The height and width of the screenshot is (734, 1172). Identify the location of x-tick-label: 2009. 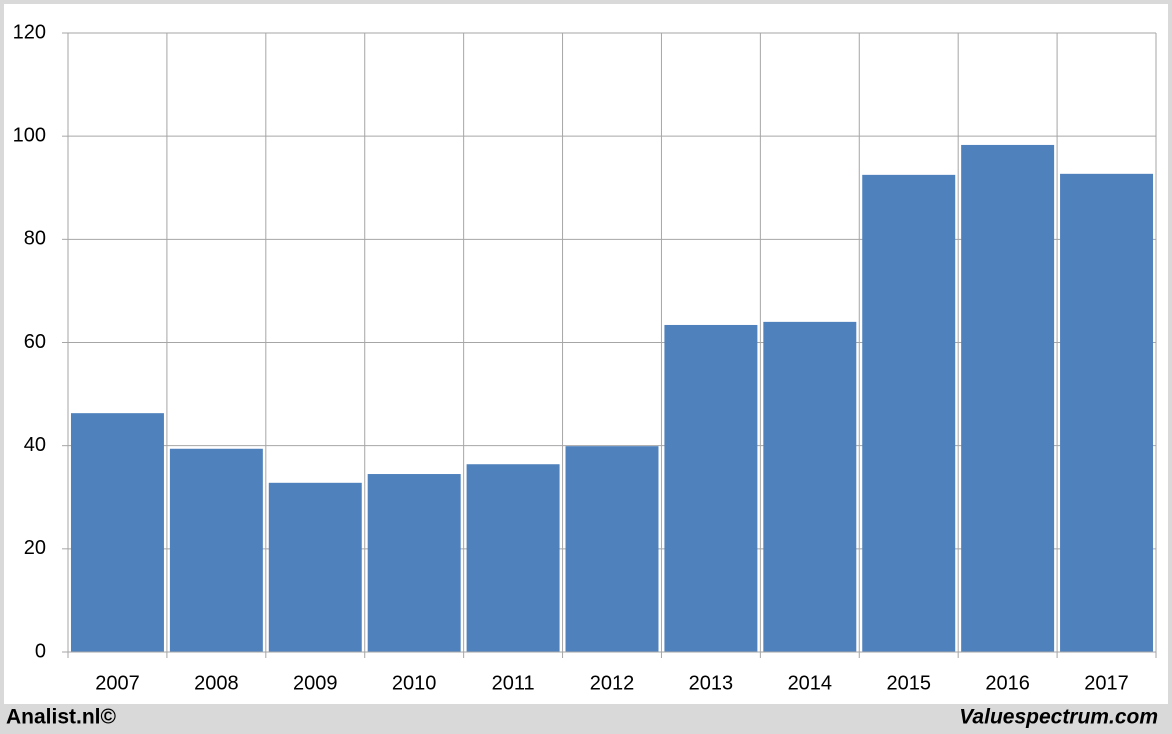
(315, 683).